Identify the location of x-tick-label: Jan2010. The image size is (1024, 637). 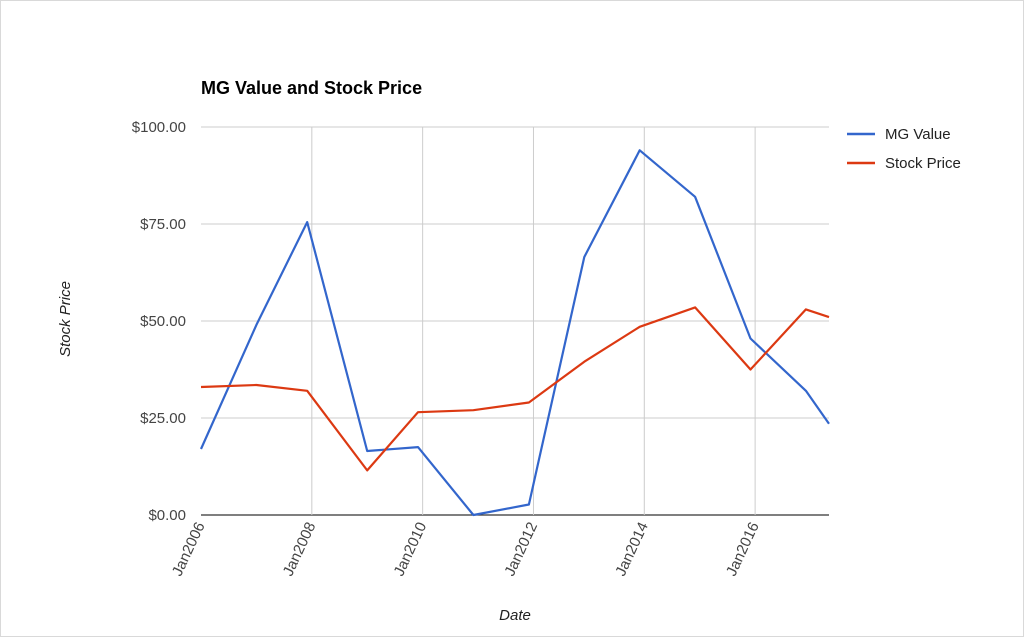
(411, 549).